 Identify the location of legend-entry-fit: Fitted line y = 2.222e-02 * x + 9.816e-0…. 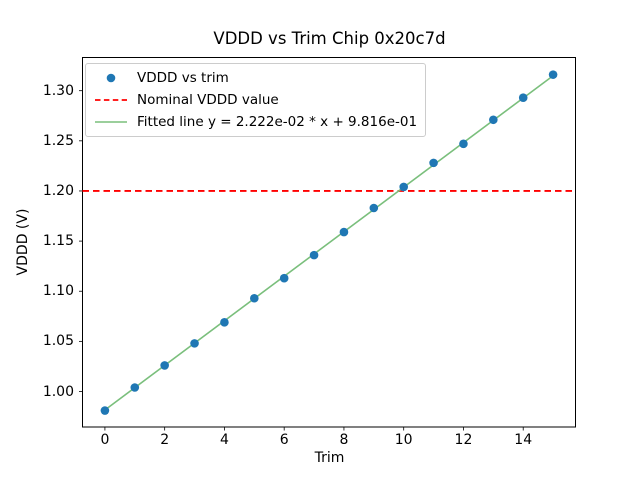
(256, 122).